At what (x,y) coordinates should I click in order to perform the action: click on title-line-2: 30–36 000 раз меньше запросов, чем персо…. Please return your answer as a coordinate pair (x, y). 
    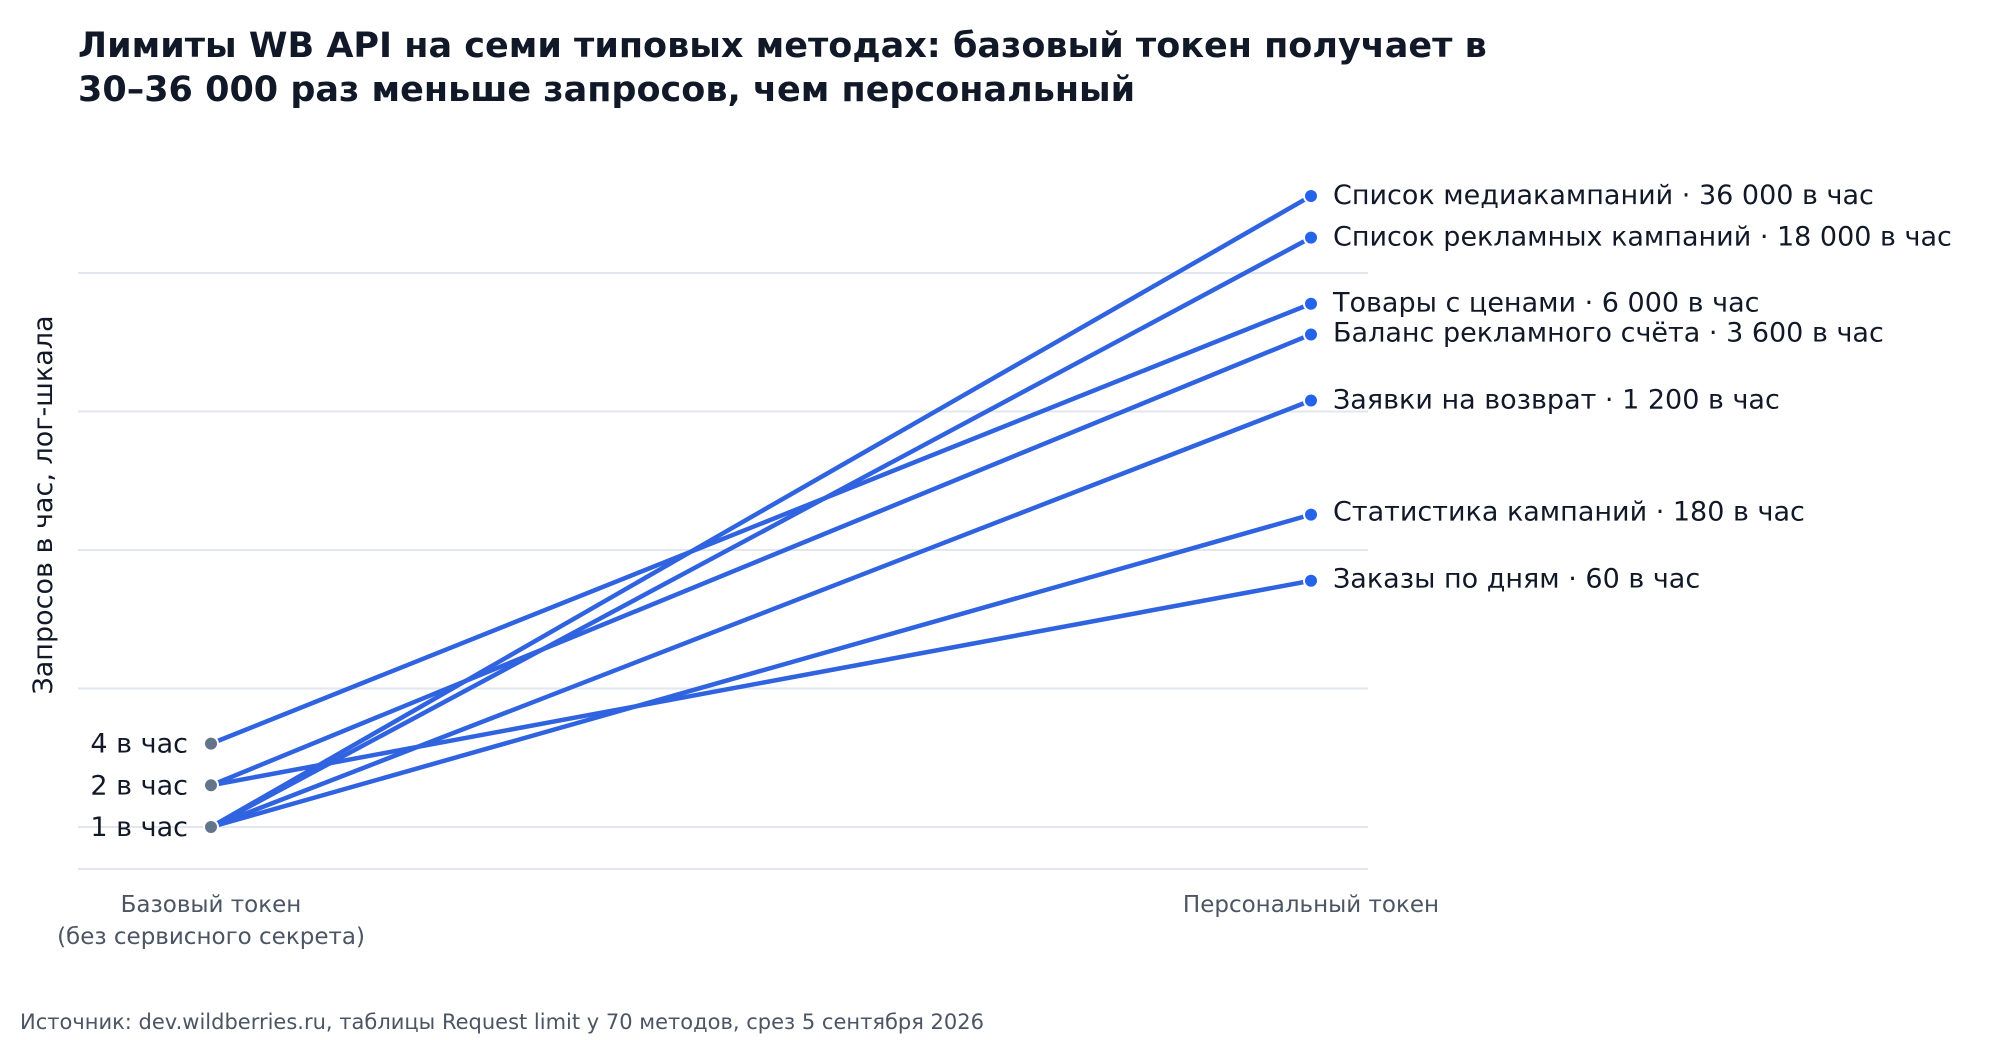
    Looking at the image, I should click on (607, 90).